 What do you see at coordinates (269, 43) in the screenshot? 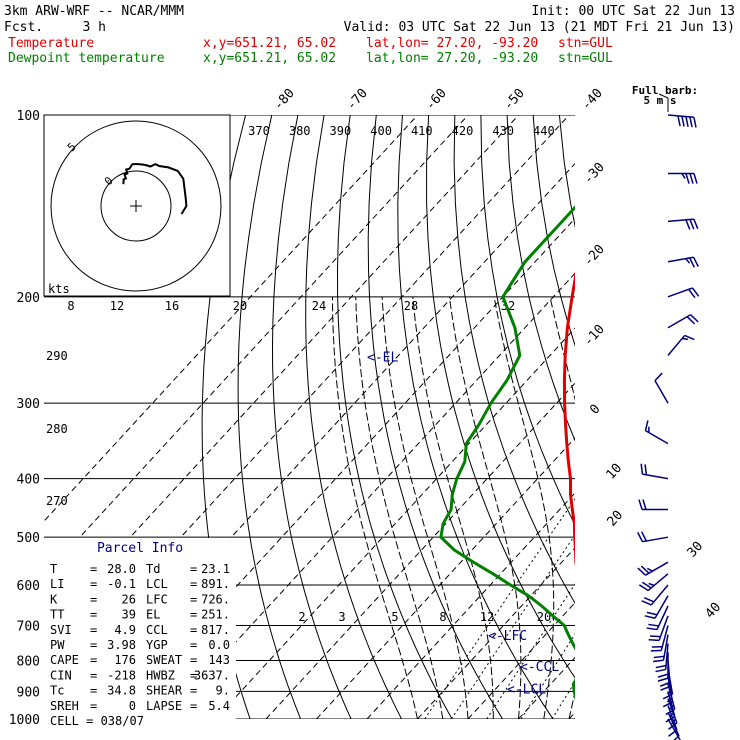
I see `temp-xy: x,y=651.21, 65.02` at bounding box center [269, 43].